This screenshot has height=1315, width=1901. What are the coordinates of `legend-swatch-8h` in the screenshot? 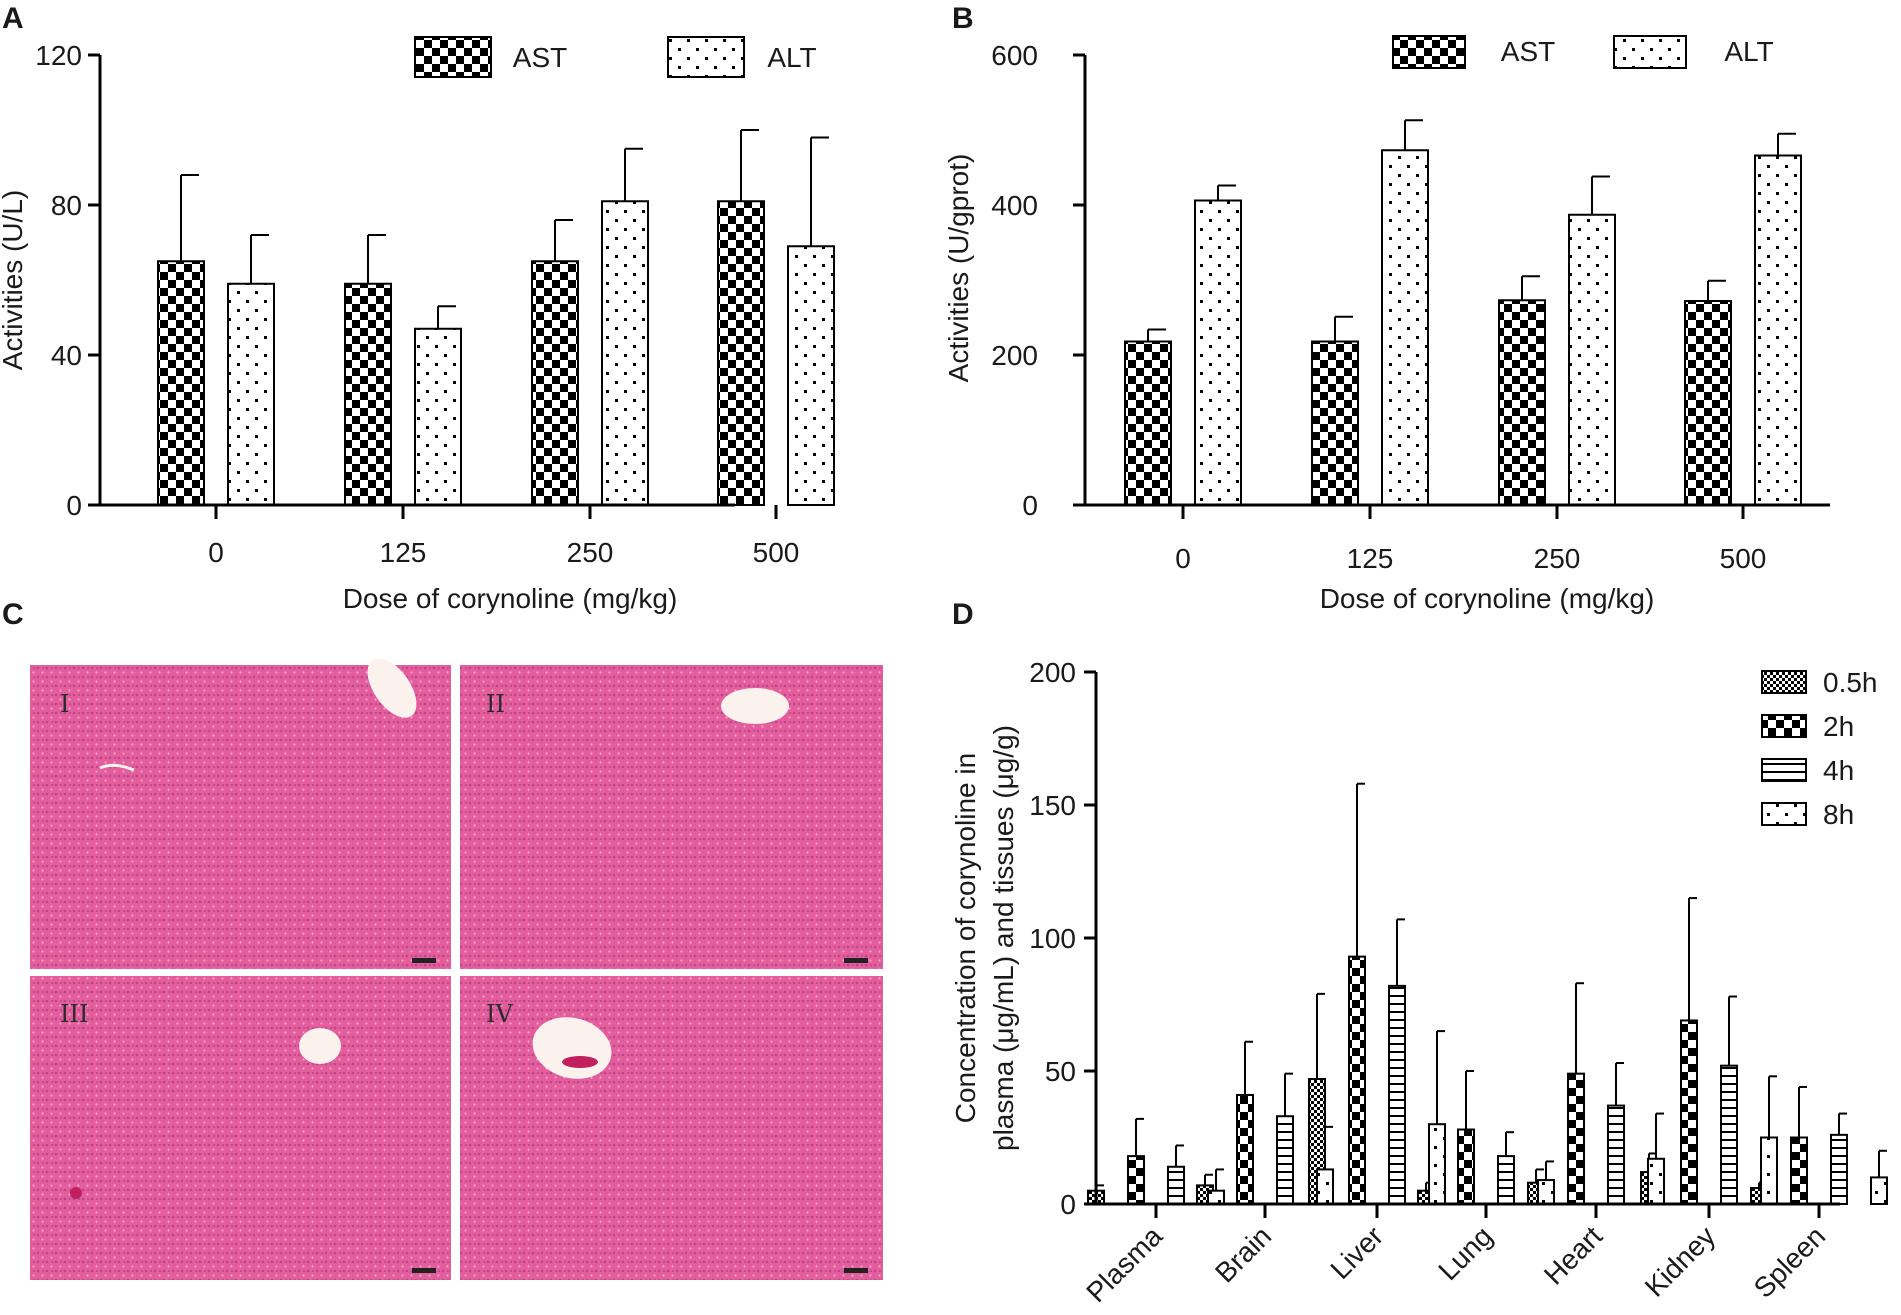 It's located at (1784, 814).